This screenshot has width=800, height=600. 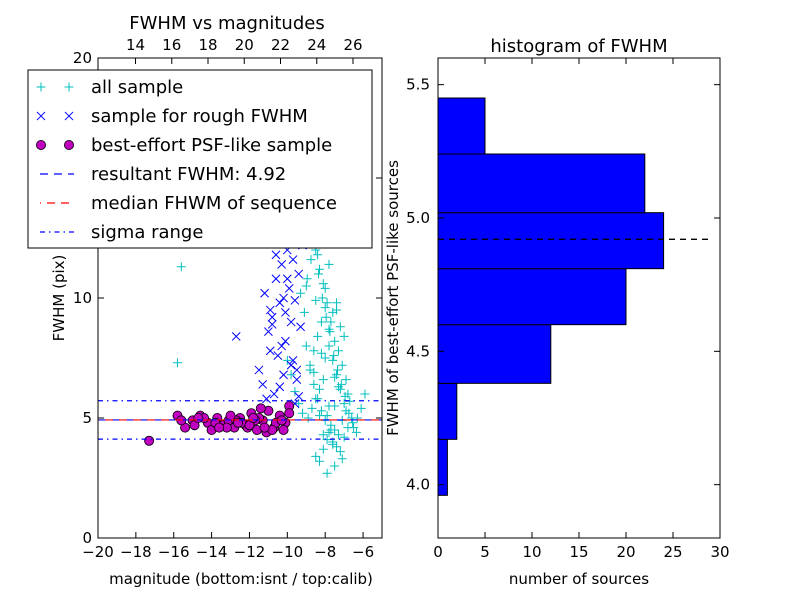 I want to click on scatter-title: FWHM vs magnitudes, so click(x=226, y=23).